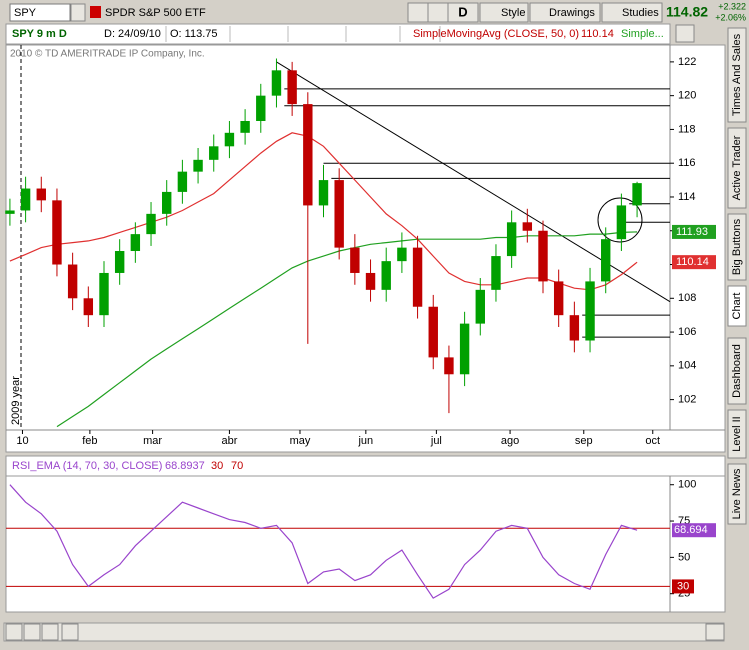 The image size is (749, 650). What do you see at coordinates (572, 13) in the screenshot?
I see `button-label: Drawings` at bounding box center [572, 13].